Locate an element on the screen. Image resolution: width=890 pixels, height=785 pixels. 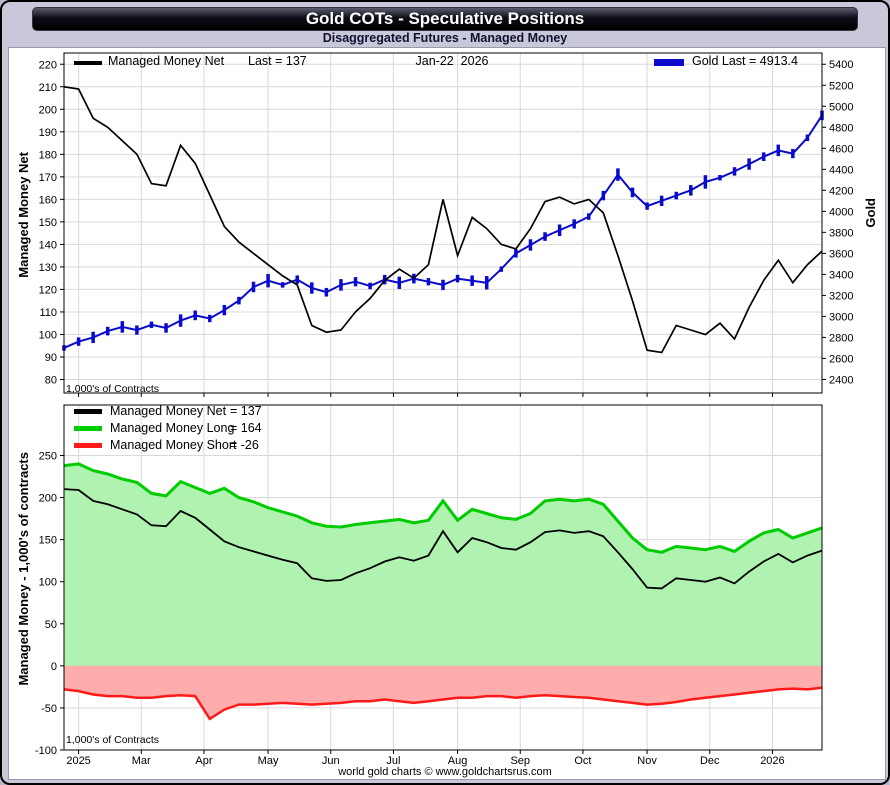
svg-text: Sep is located at coordinates (520, 761).